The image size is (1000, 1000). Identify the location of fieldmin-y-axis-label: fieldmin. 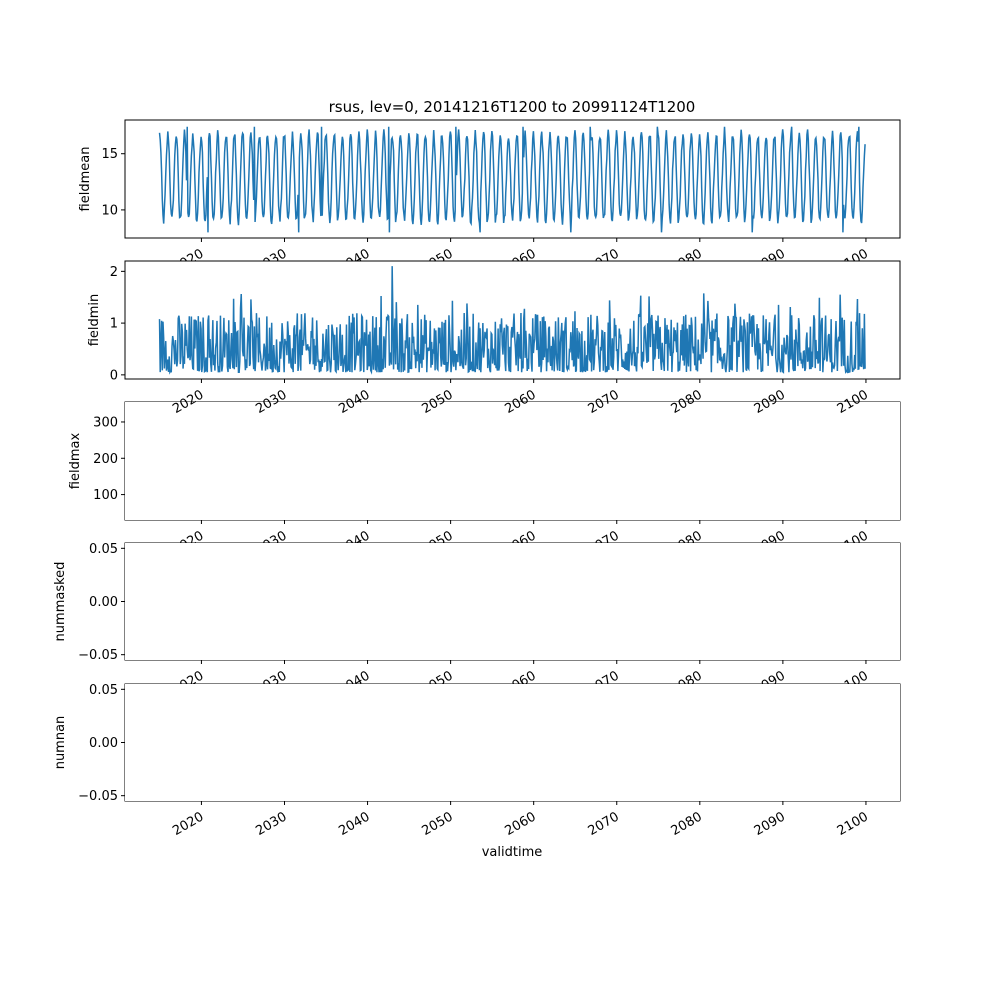
(94, 320).